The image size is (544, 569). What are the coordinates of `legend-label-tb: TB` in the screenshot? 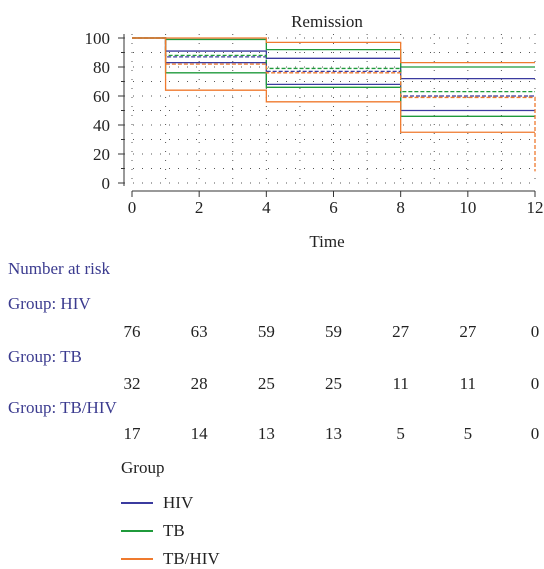 It's located at (174, 530).